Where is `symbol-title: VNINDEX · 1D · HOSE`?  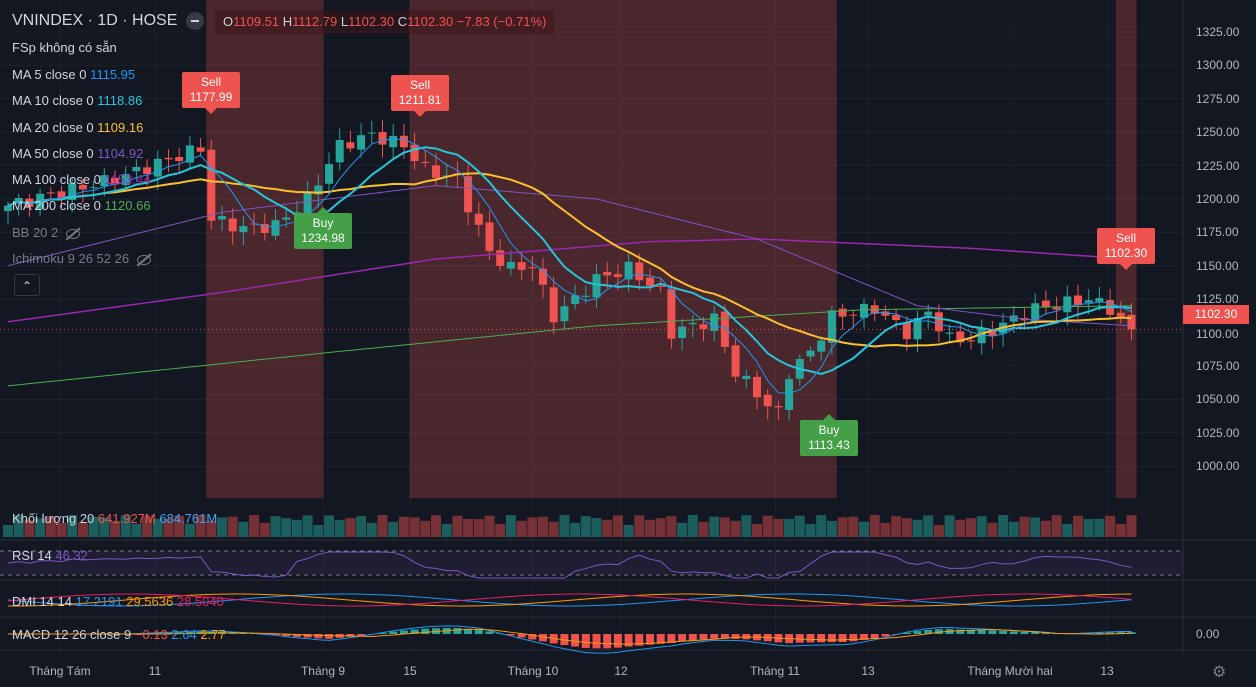 symbol-title: VNINDEX · 1D · HOSE is located at coordinates (95, 20).